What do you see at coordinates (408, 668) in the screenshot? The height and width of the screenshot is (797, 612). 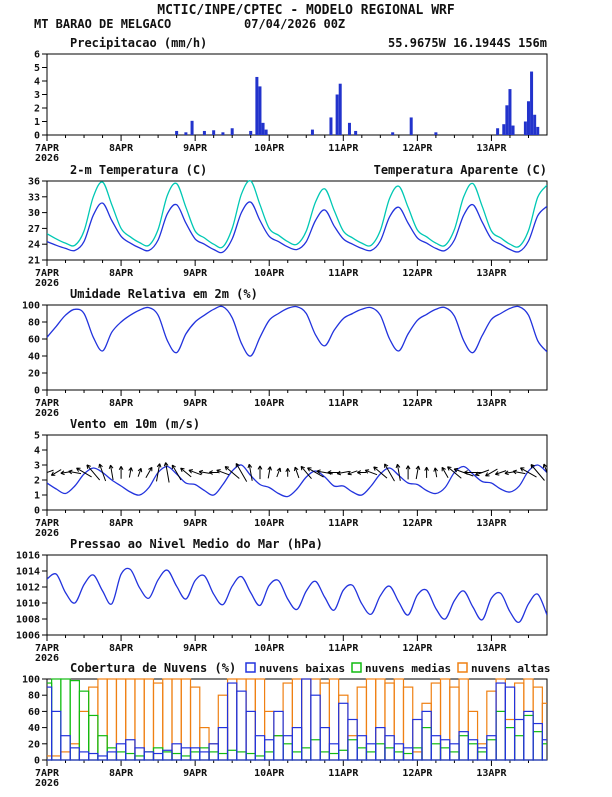 I see `legend-label-mid-clouds: nuvens medias` at bounding box center [408, 668].